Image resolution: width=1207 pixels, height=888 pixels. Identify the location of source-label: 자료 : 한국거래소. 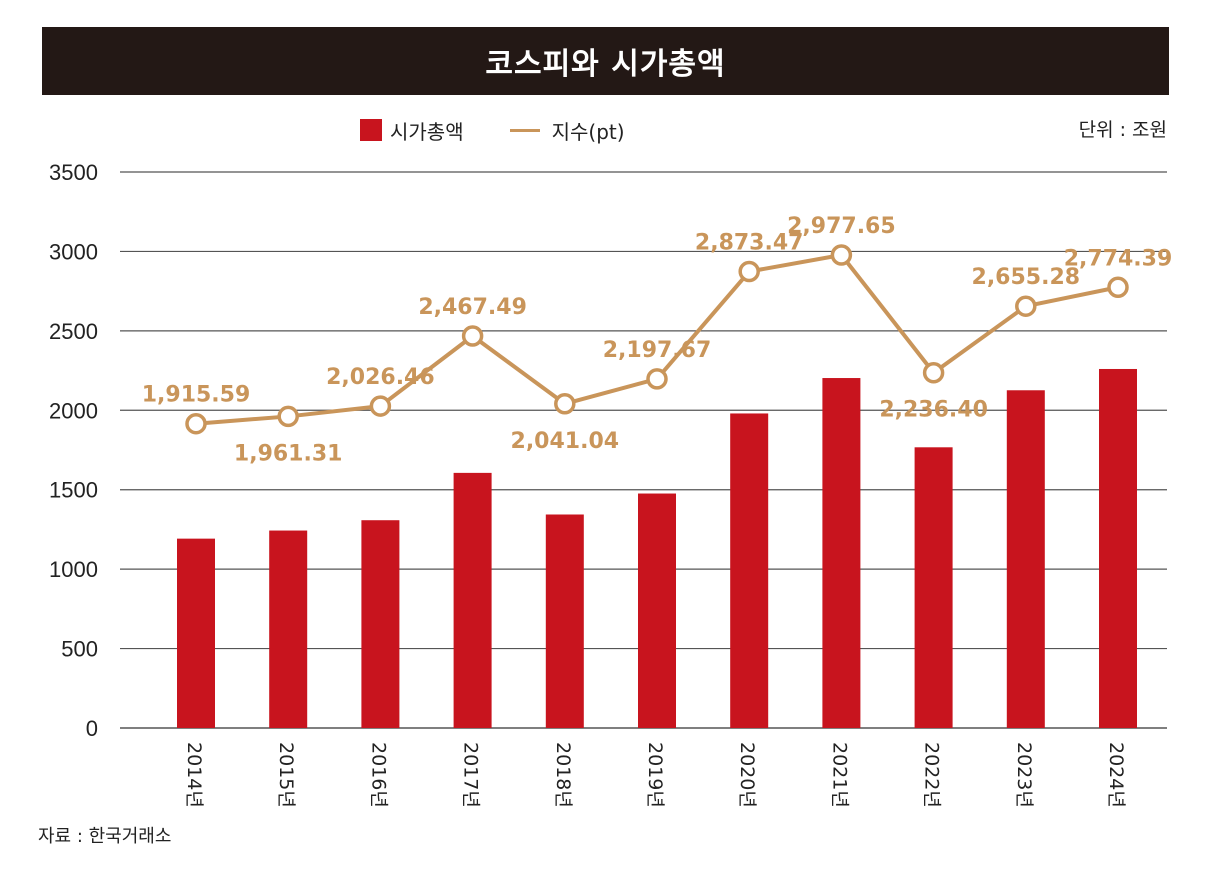
(105, 836).